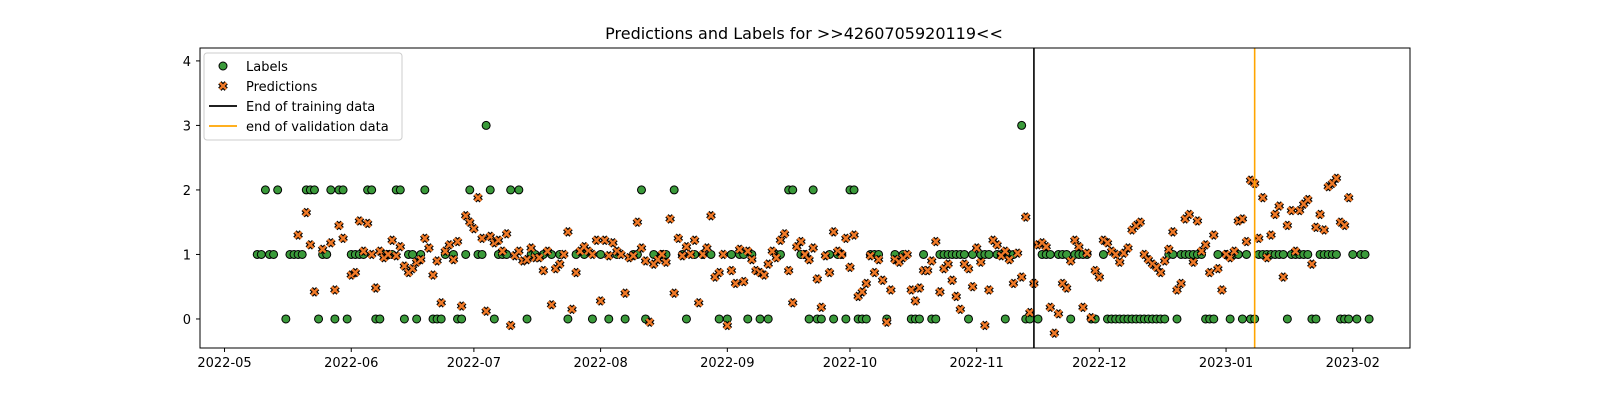  I want to click on y-tick-label: 0, so click(187, 320).